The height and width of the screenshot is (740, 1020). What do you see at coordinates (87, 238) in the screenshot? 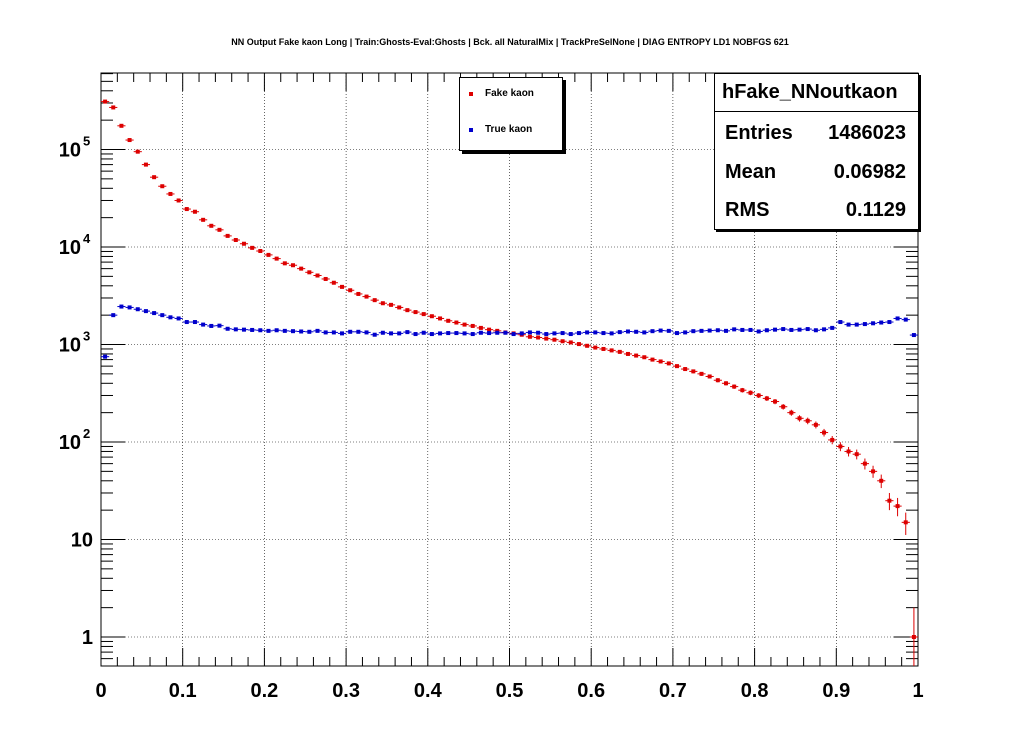
I see `y-tick-exponent: 4` at bounding box center [87, 238].